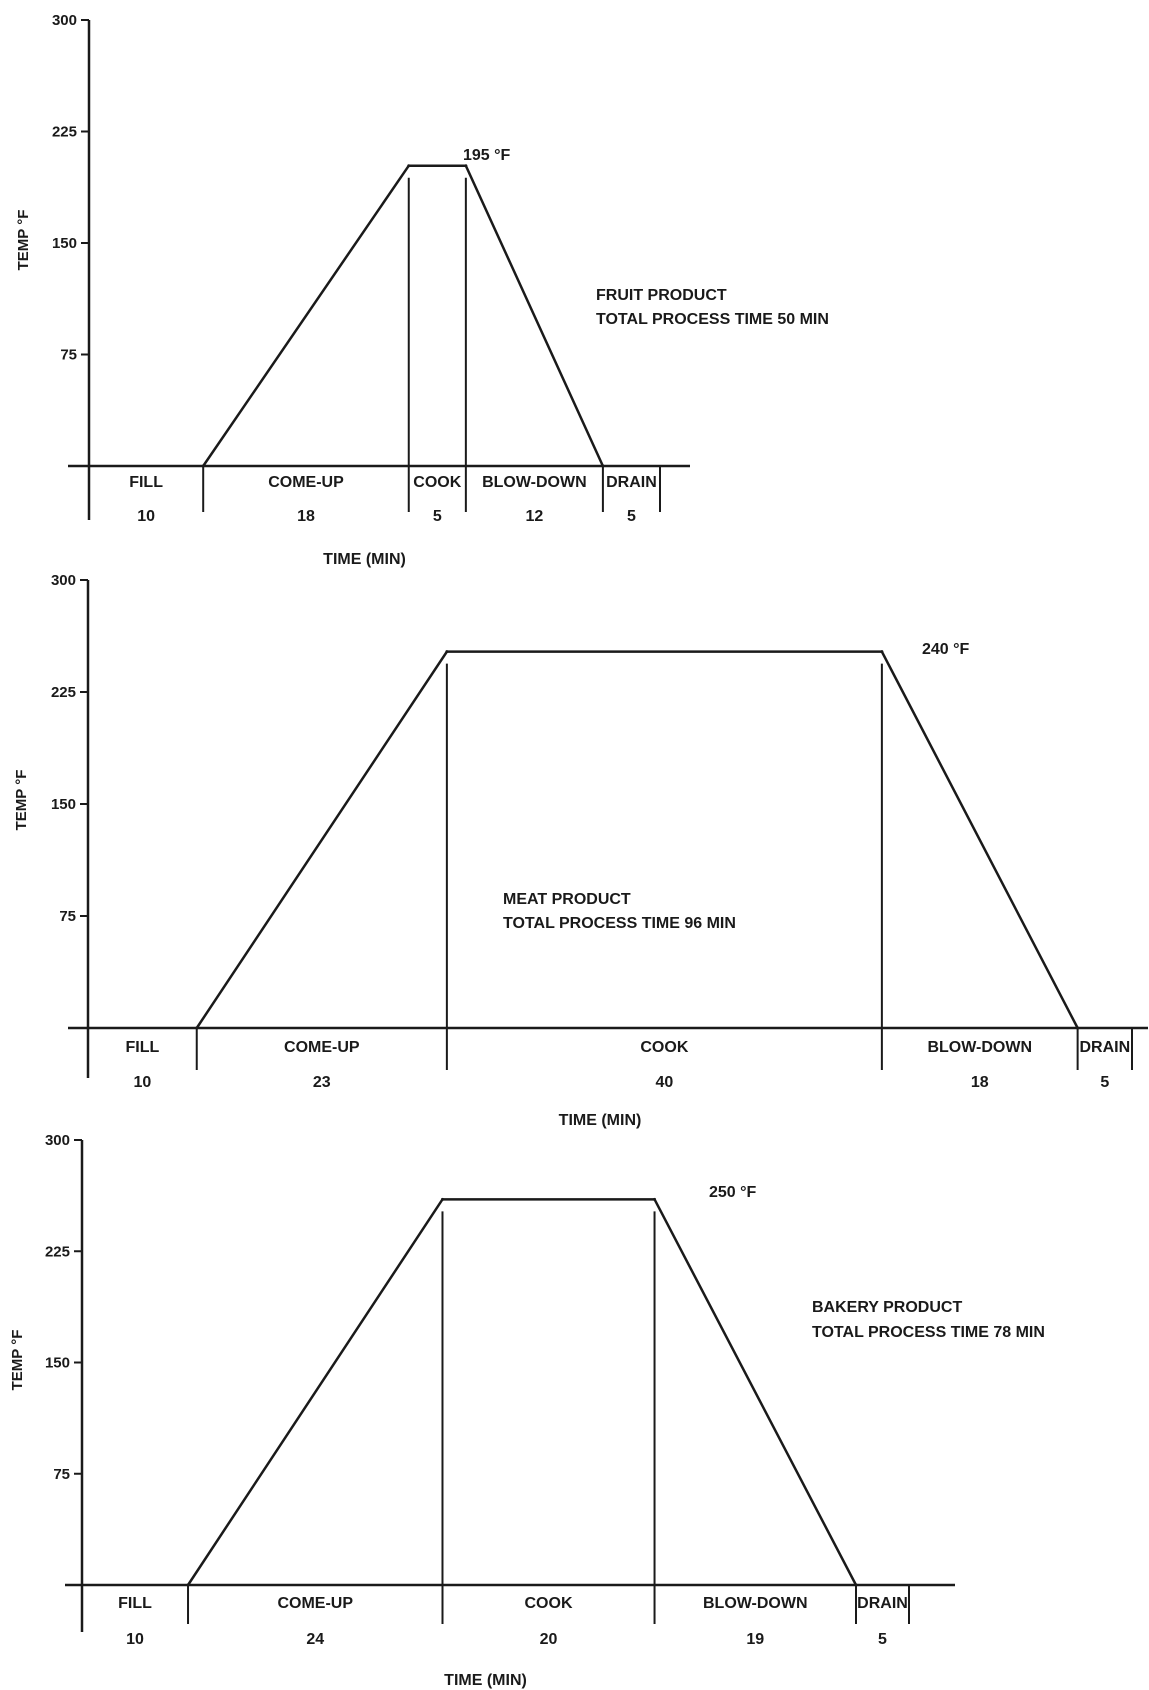 The image size is (1149, 1690). I want to click on segment-duration: 12, so click(534, 516).